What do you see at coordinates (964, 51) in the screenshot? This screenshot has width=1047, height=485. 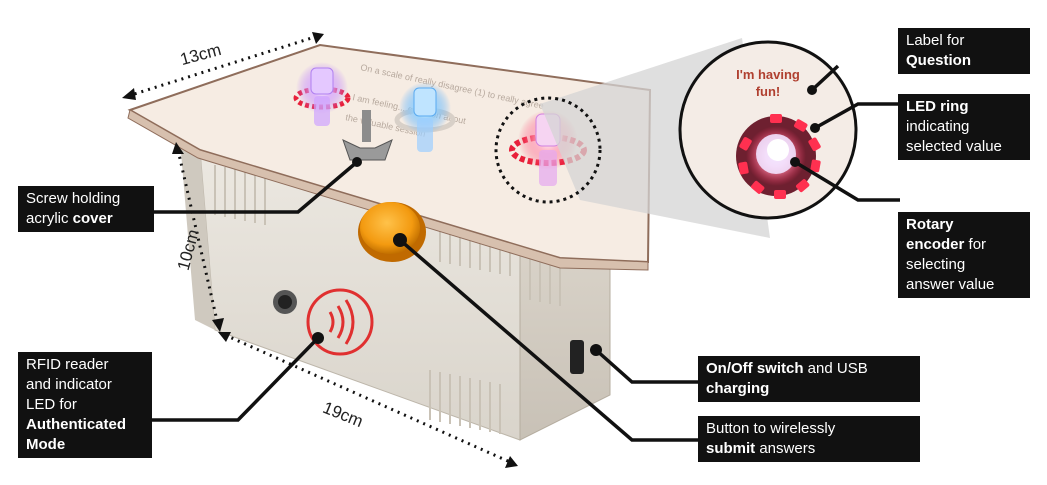 I see `label-question: Label for Question` at bounding box center [964, 51].